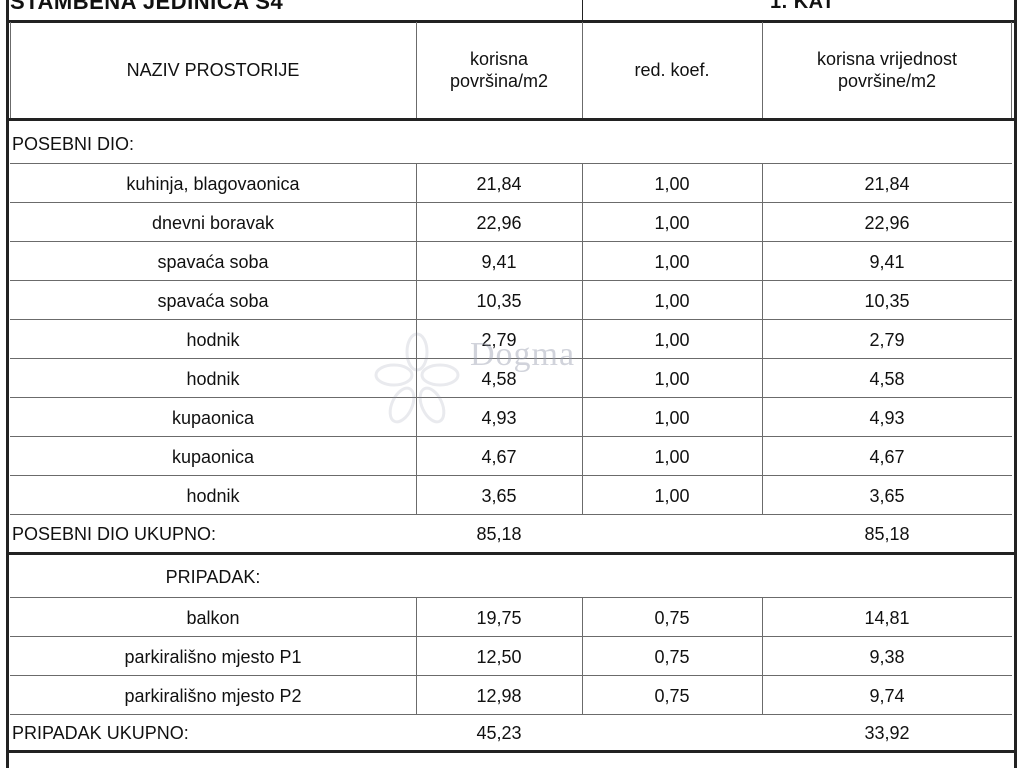  I want to click on appurtenance-total-value: 33,92, so click(887, 732).